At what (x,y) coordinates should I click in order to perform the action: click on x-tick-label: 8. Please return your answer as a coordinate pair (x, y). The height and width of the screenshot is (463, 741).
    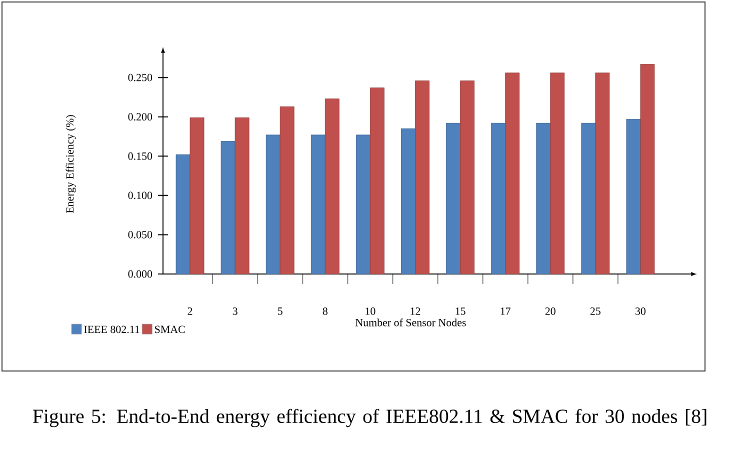
    Looking at the image, I should click on (325, 311).